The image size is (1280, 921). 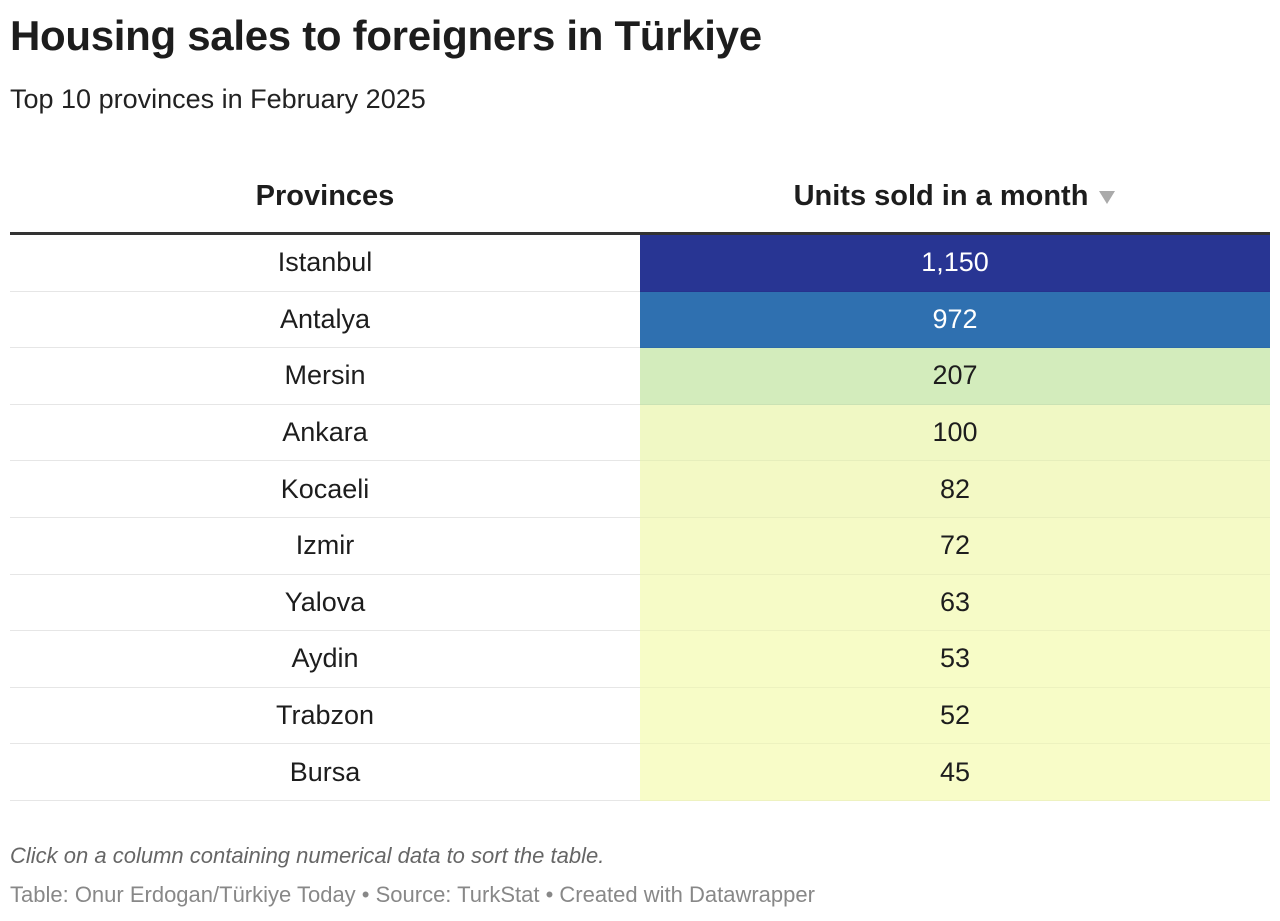 I want to click on units-cell: 100, so click(x=955, y=433).